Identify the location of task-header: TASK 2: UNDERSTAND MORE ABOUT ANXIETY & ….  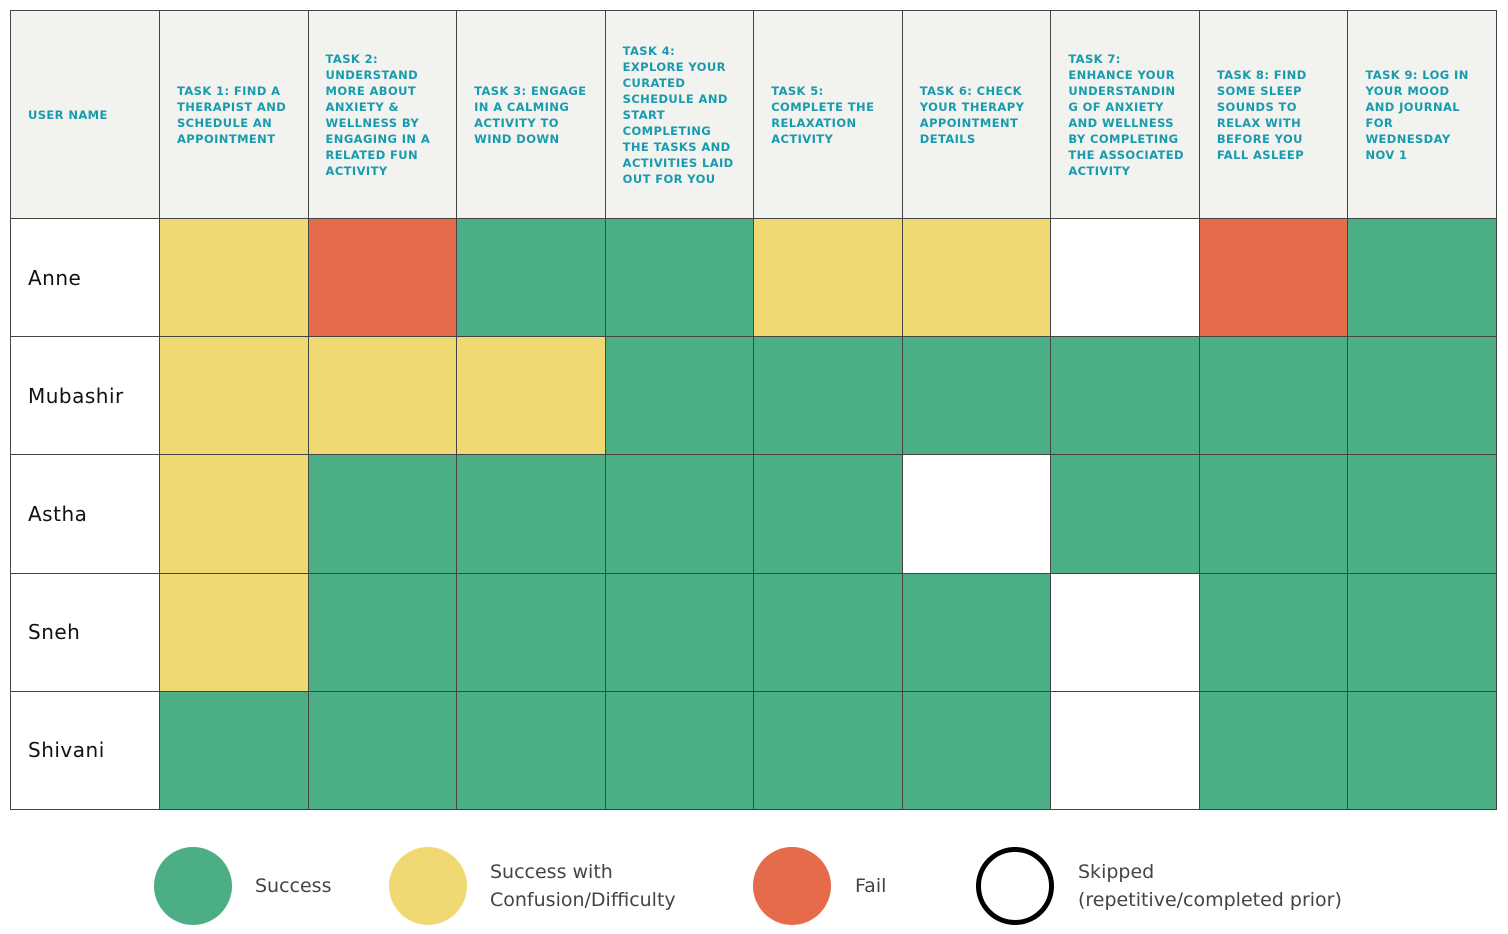
(382, 114).